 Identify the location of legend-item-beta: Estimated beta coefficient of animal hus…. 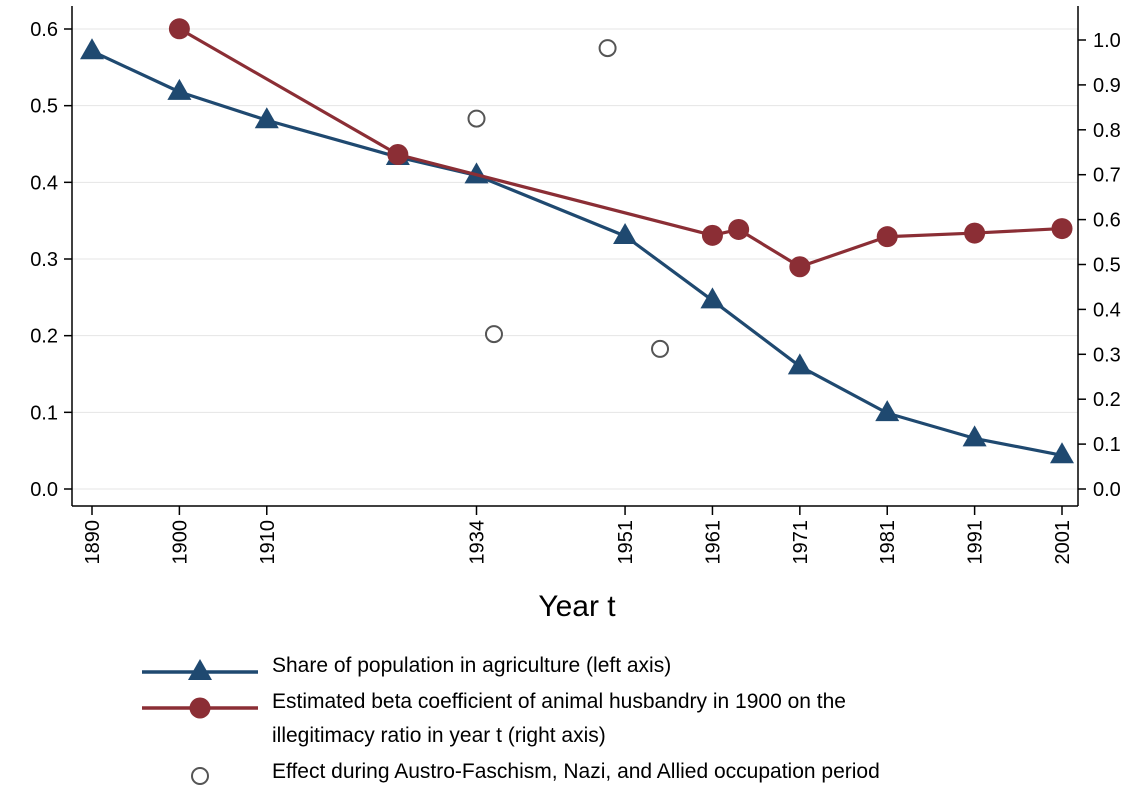
(635, 706).